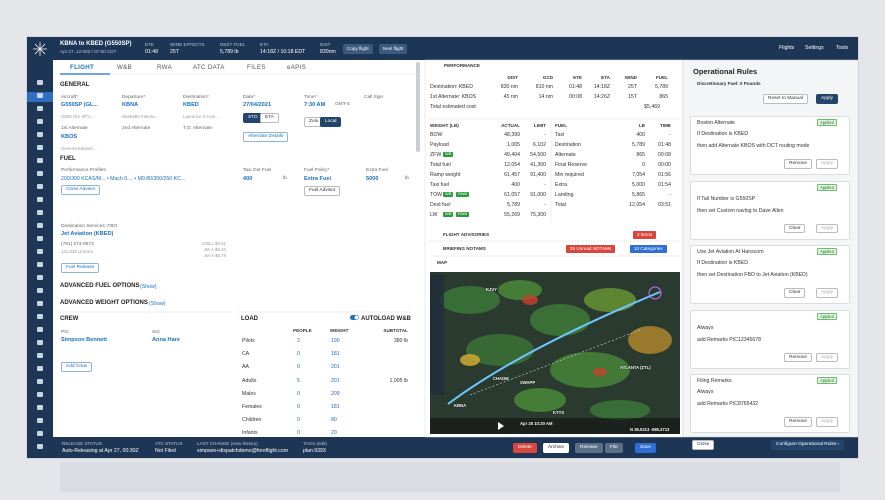 The height and width of the screenshot is (500, 885). What do you see at coordinates (393, 49) in the screenshot?
I see `header-button: Next flight` at bounding box center [393, 49].